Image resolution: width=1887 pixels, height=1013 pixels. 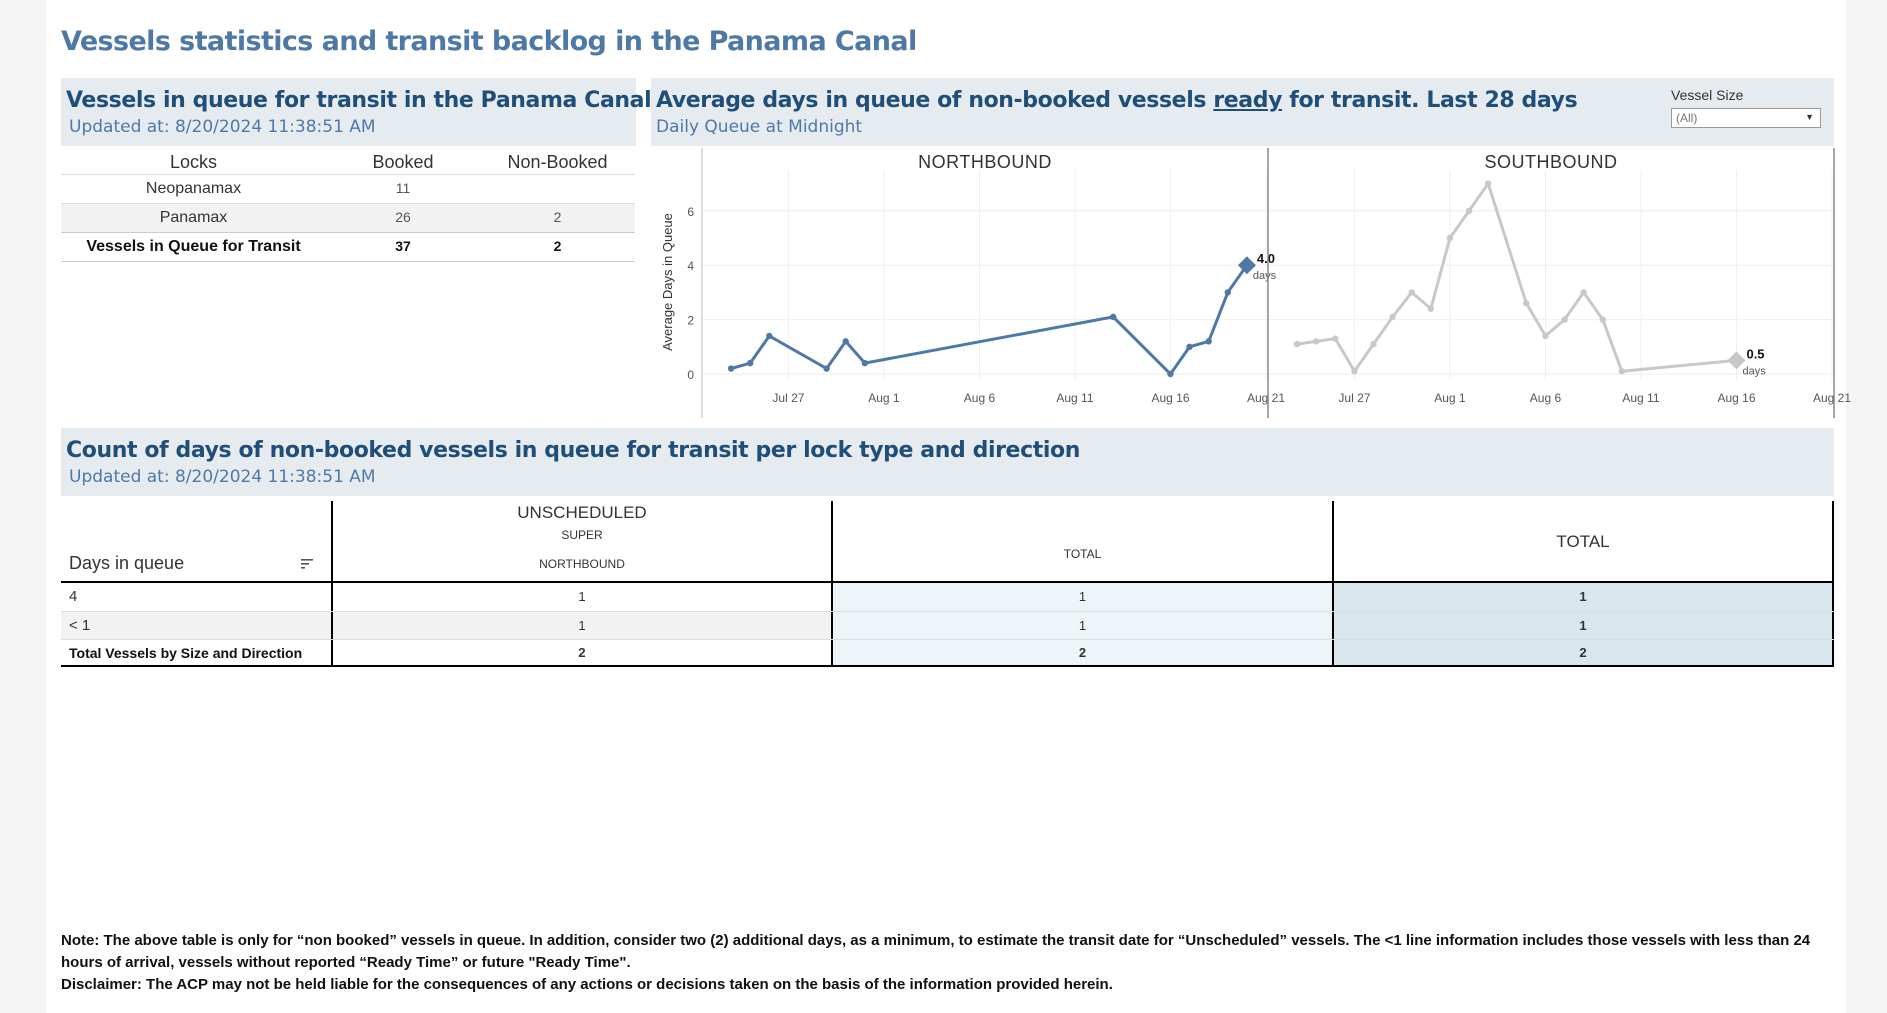 I want to click on table-bottom-border, so click(x=947, y=666).